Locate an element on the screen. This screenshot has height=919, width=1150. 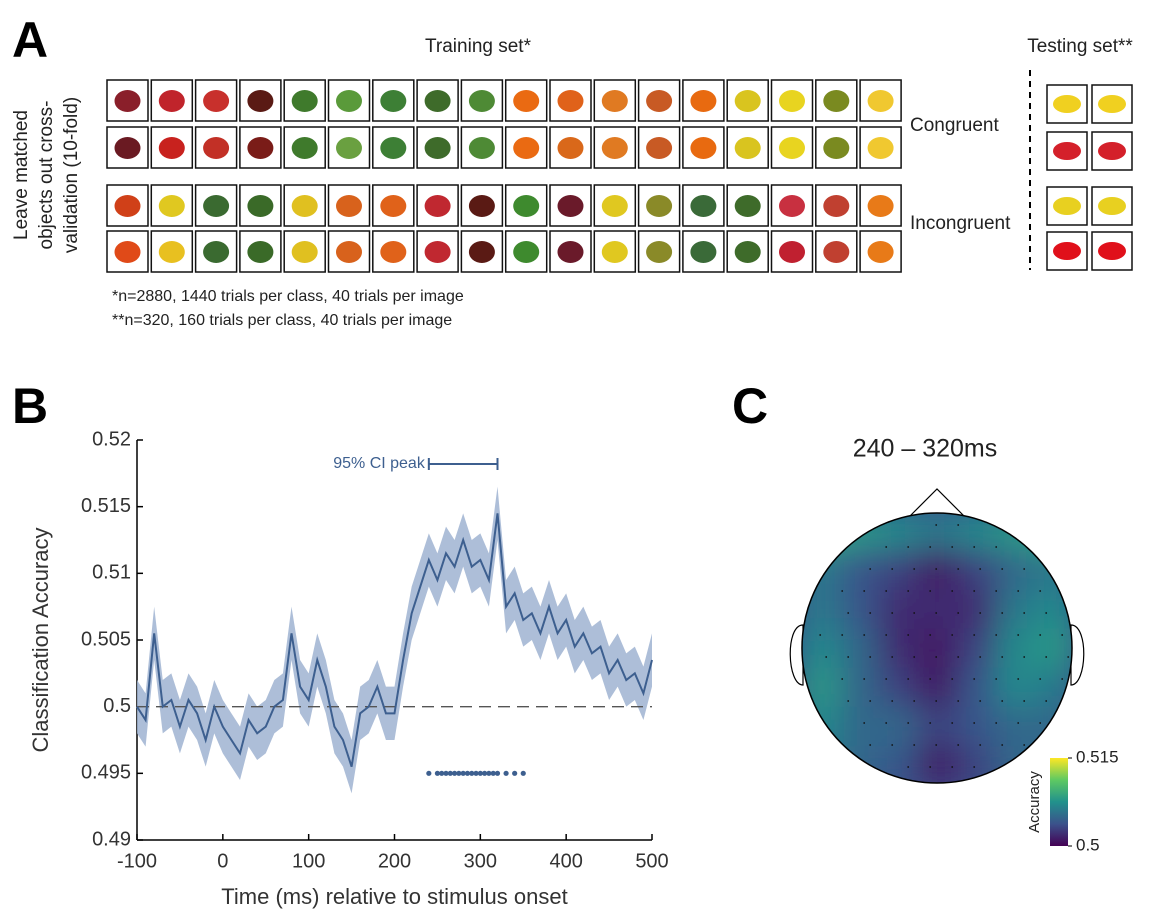
y-tick-label: 0.52 is located at coordinates (111, 439).